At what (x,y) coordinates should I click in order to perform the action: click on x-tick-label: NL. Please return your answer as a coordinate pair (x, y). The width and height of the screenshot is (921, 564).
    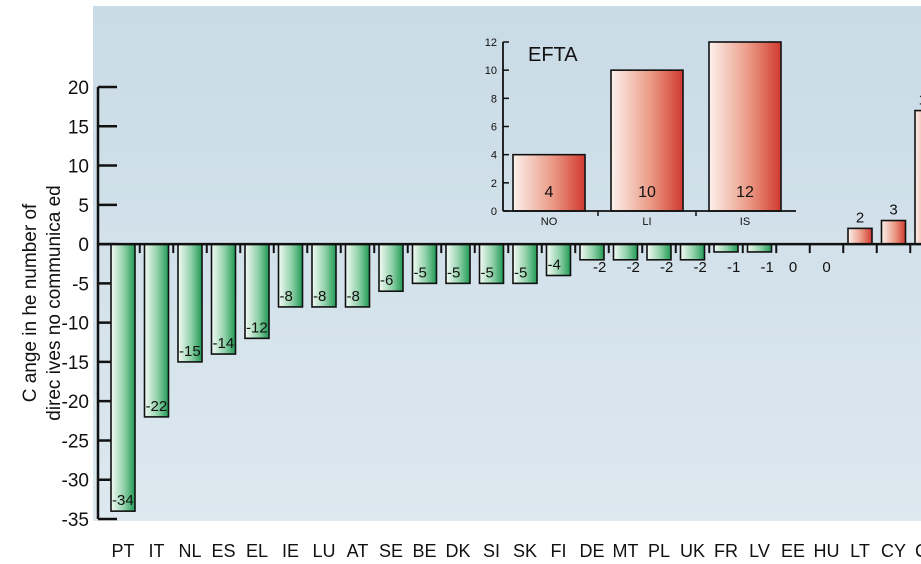
    Looking at the image, I should click on (189, 551).